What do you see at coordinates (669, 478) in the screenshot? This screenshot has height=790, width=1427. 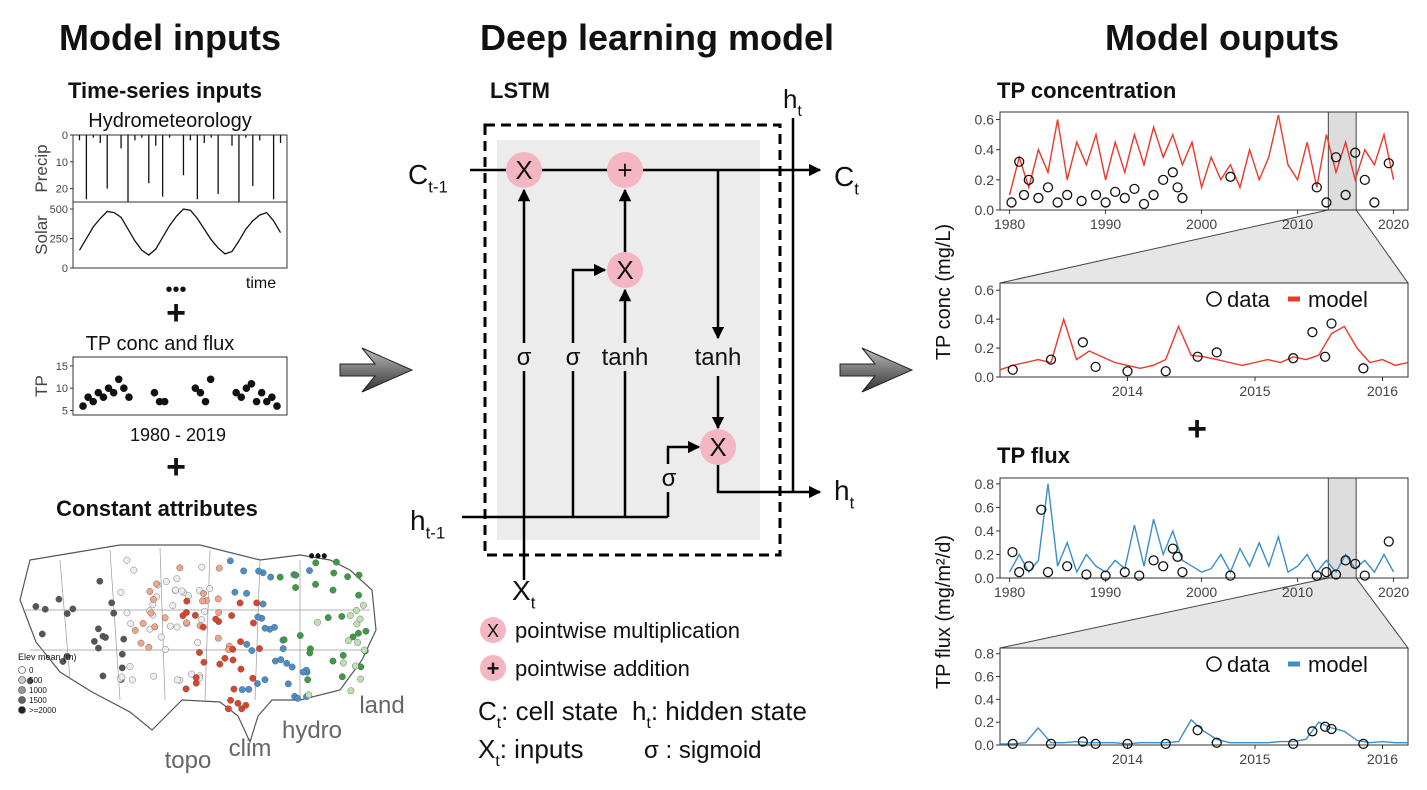 I see `gate-label: σ` at bounding box center [669, 478].